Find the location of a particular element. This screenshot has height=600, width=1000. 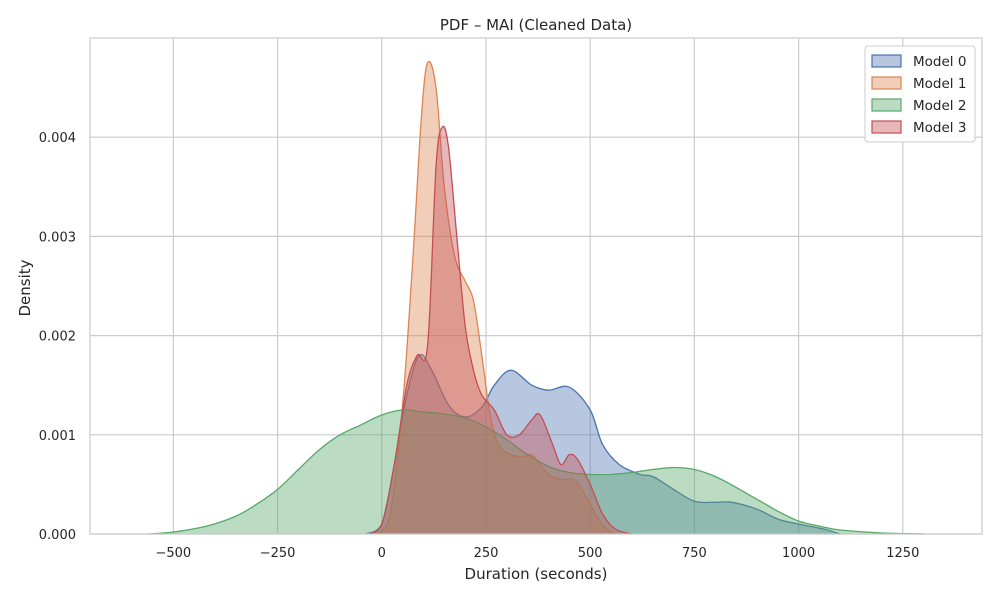

legend-item: Model 3 is located at coordinates (918, 128).